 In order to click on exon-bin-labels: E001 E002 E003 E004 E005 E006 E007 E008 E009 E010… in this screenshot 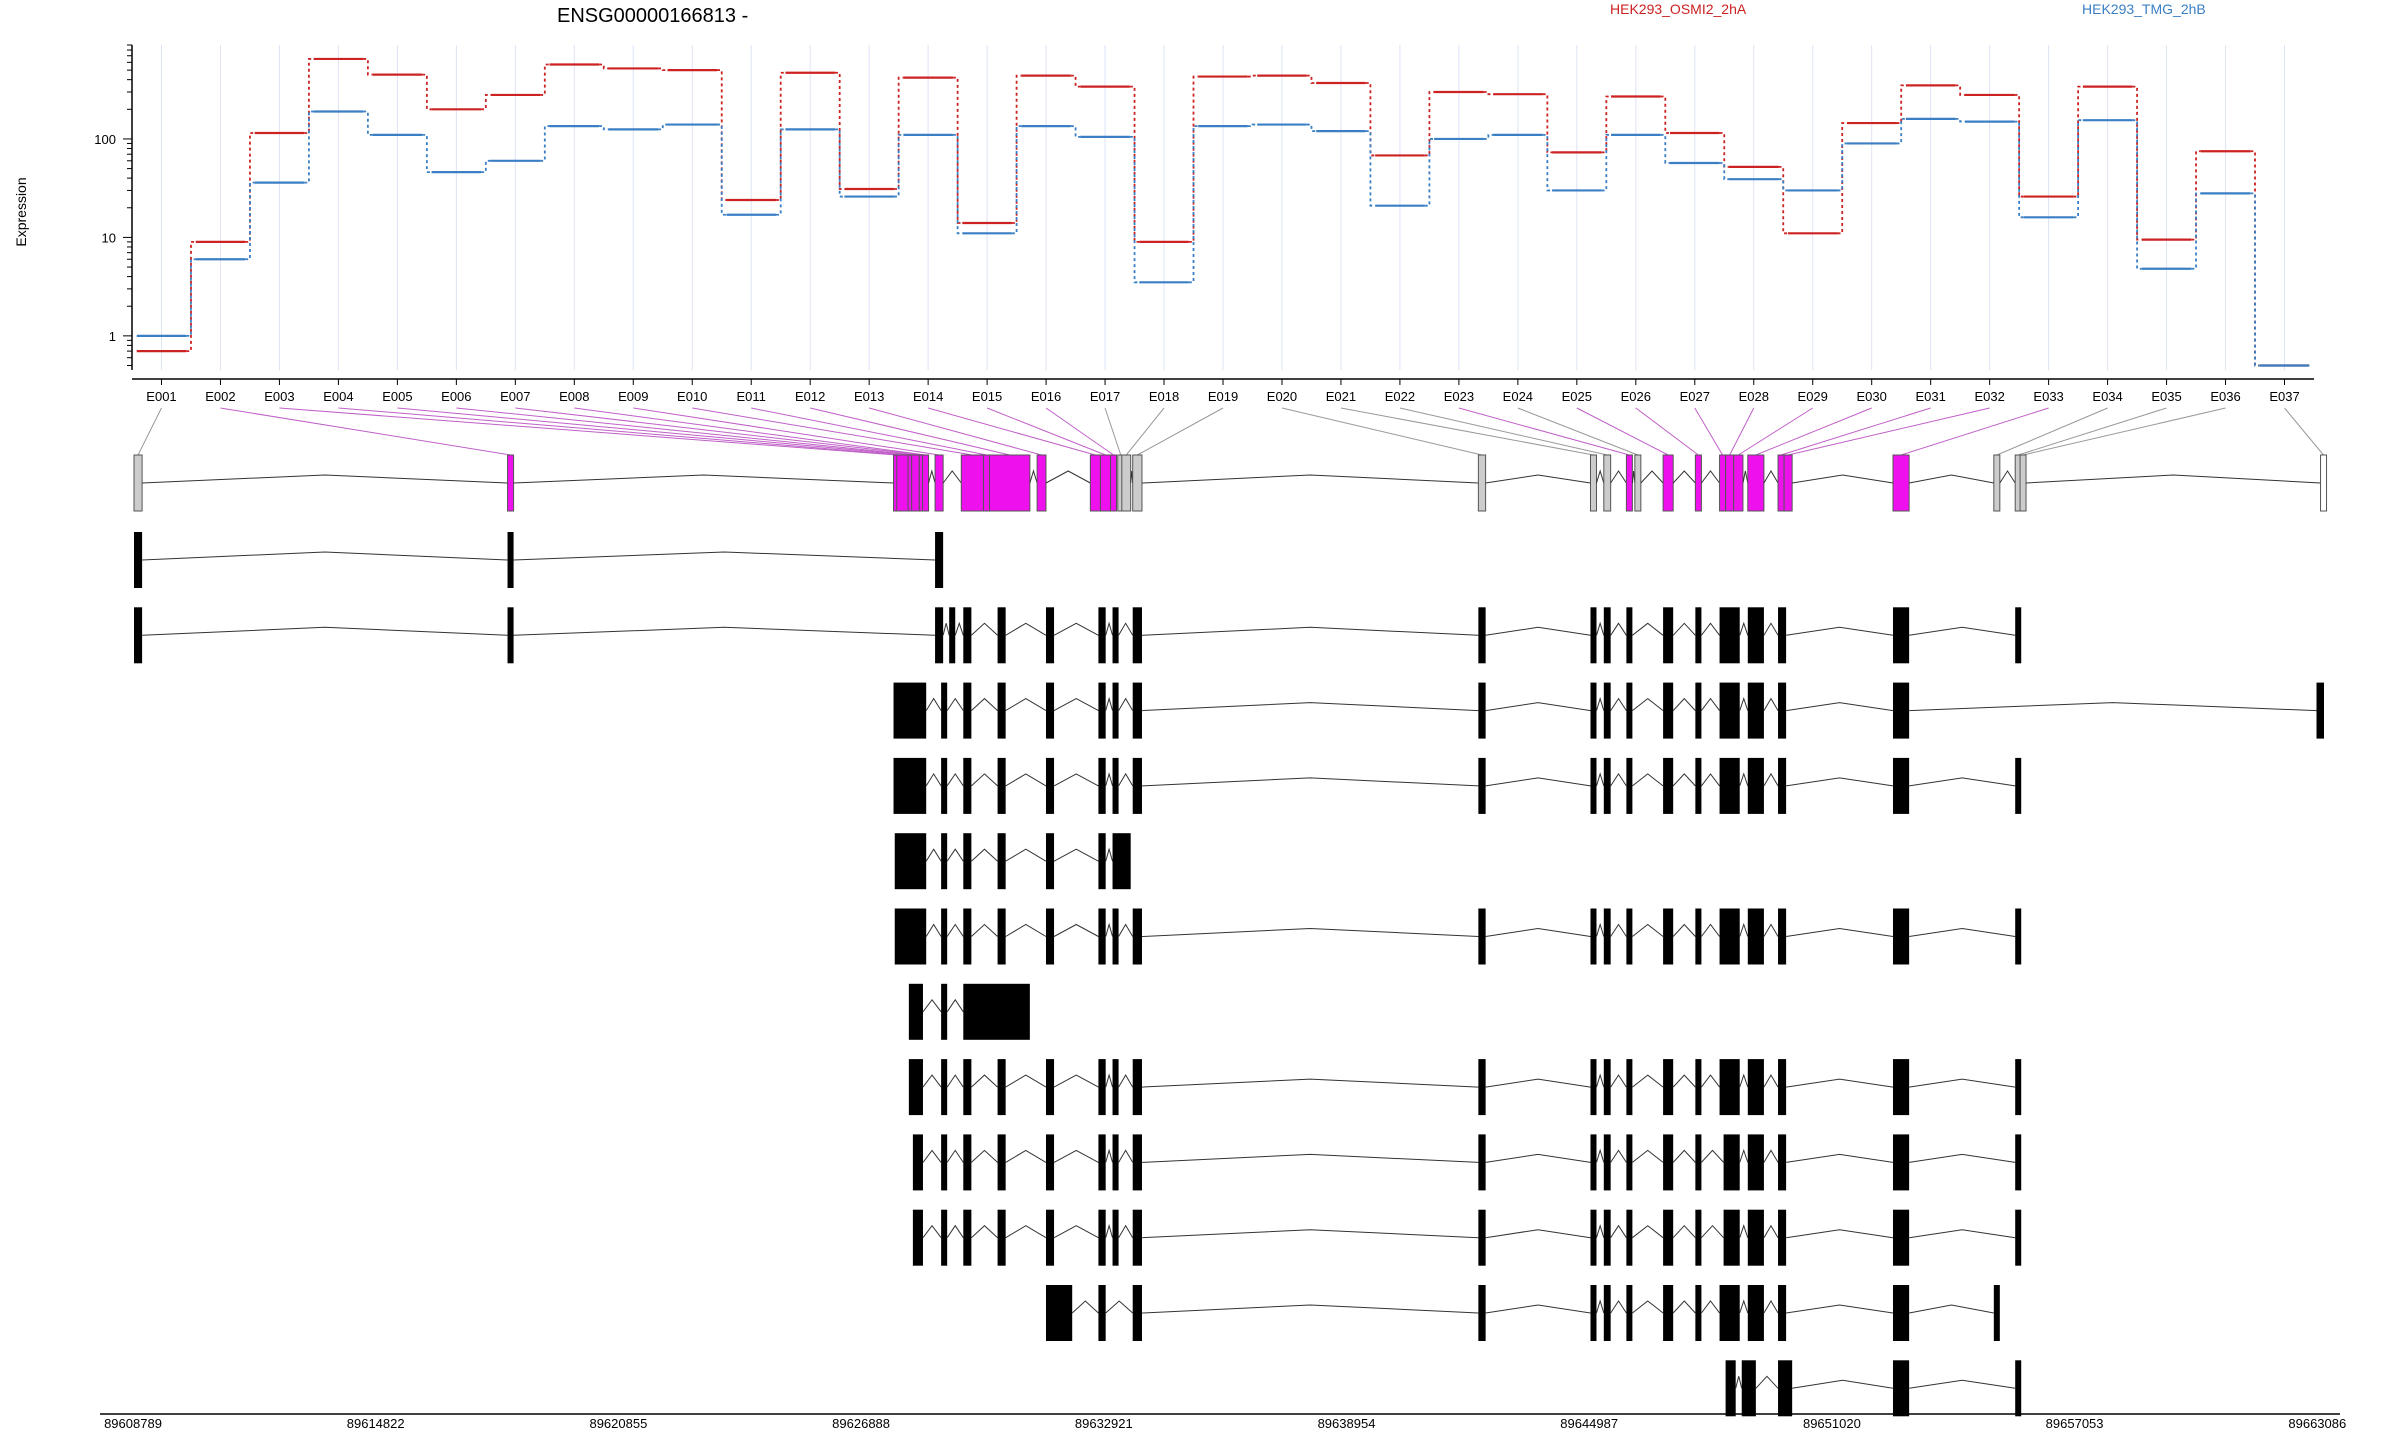, I will do `click(1223, 391)`.